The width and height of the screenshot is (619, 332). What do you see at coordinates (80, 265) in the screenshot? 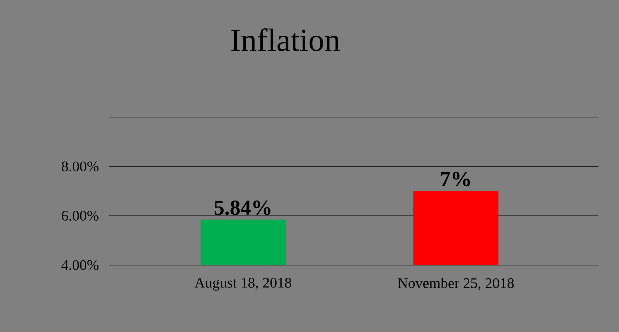
I see `y-tick-label: 4.00%` at bounding box center [80, 265].